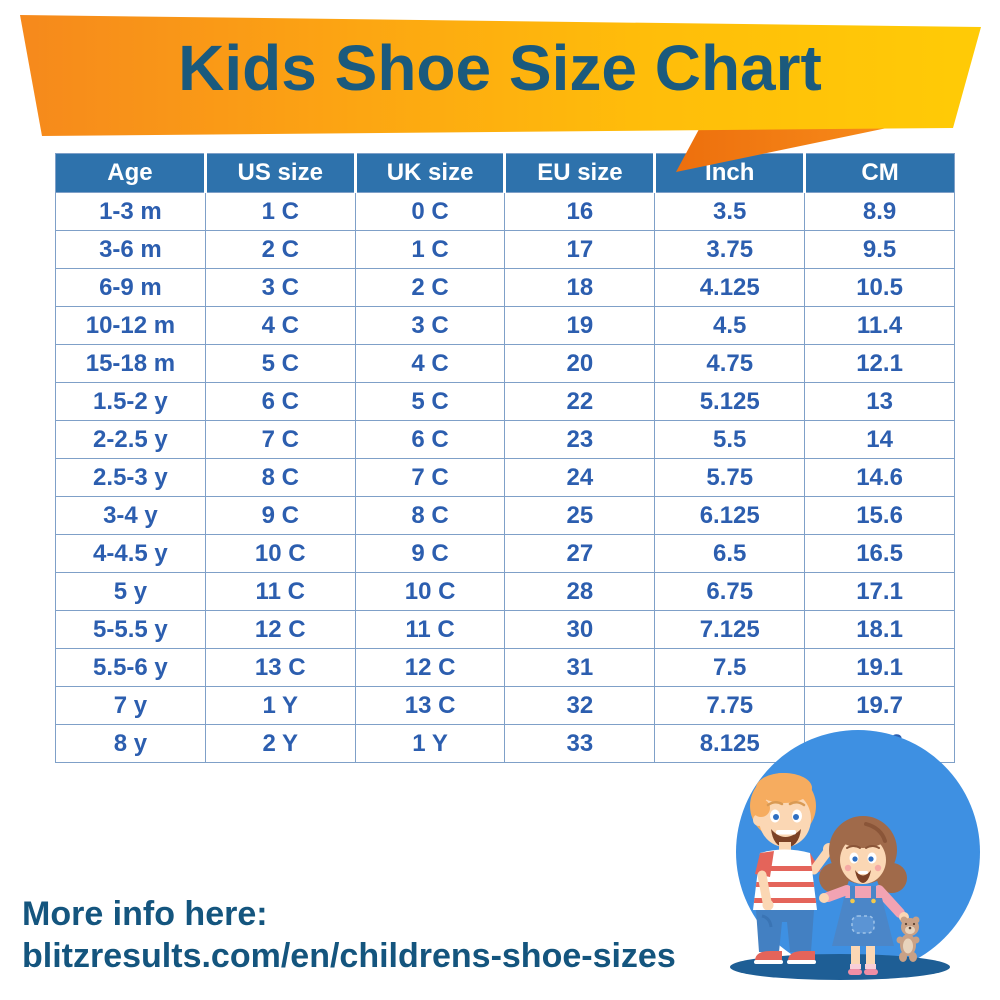 The image size is (1000, 1000). I want to click on table-cell: 22, so click(580, 401).